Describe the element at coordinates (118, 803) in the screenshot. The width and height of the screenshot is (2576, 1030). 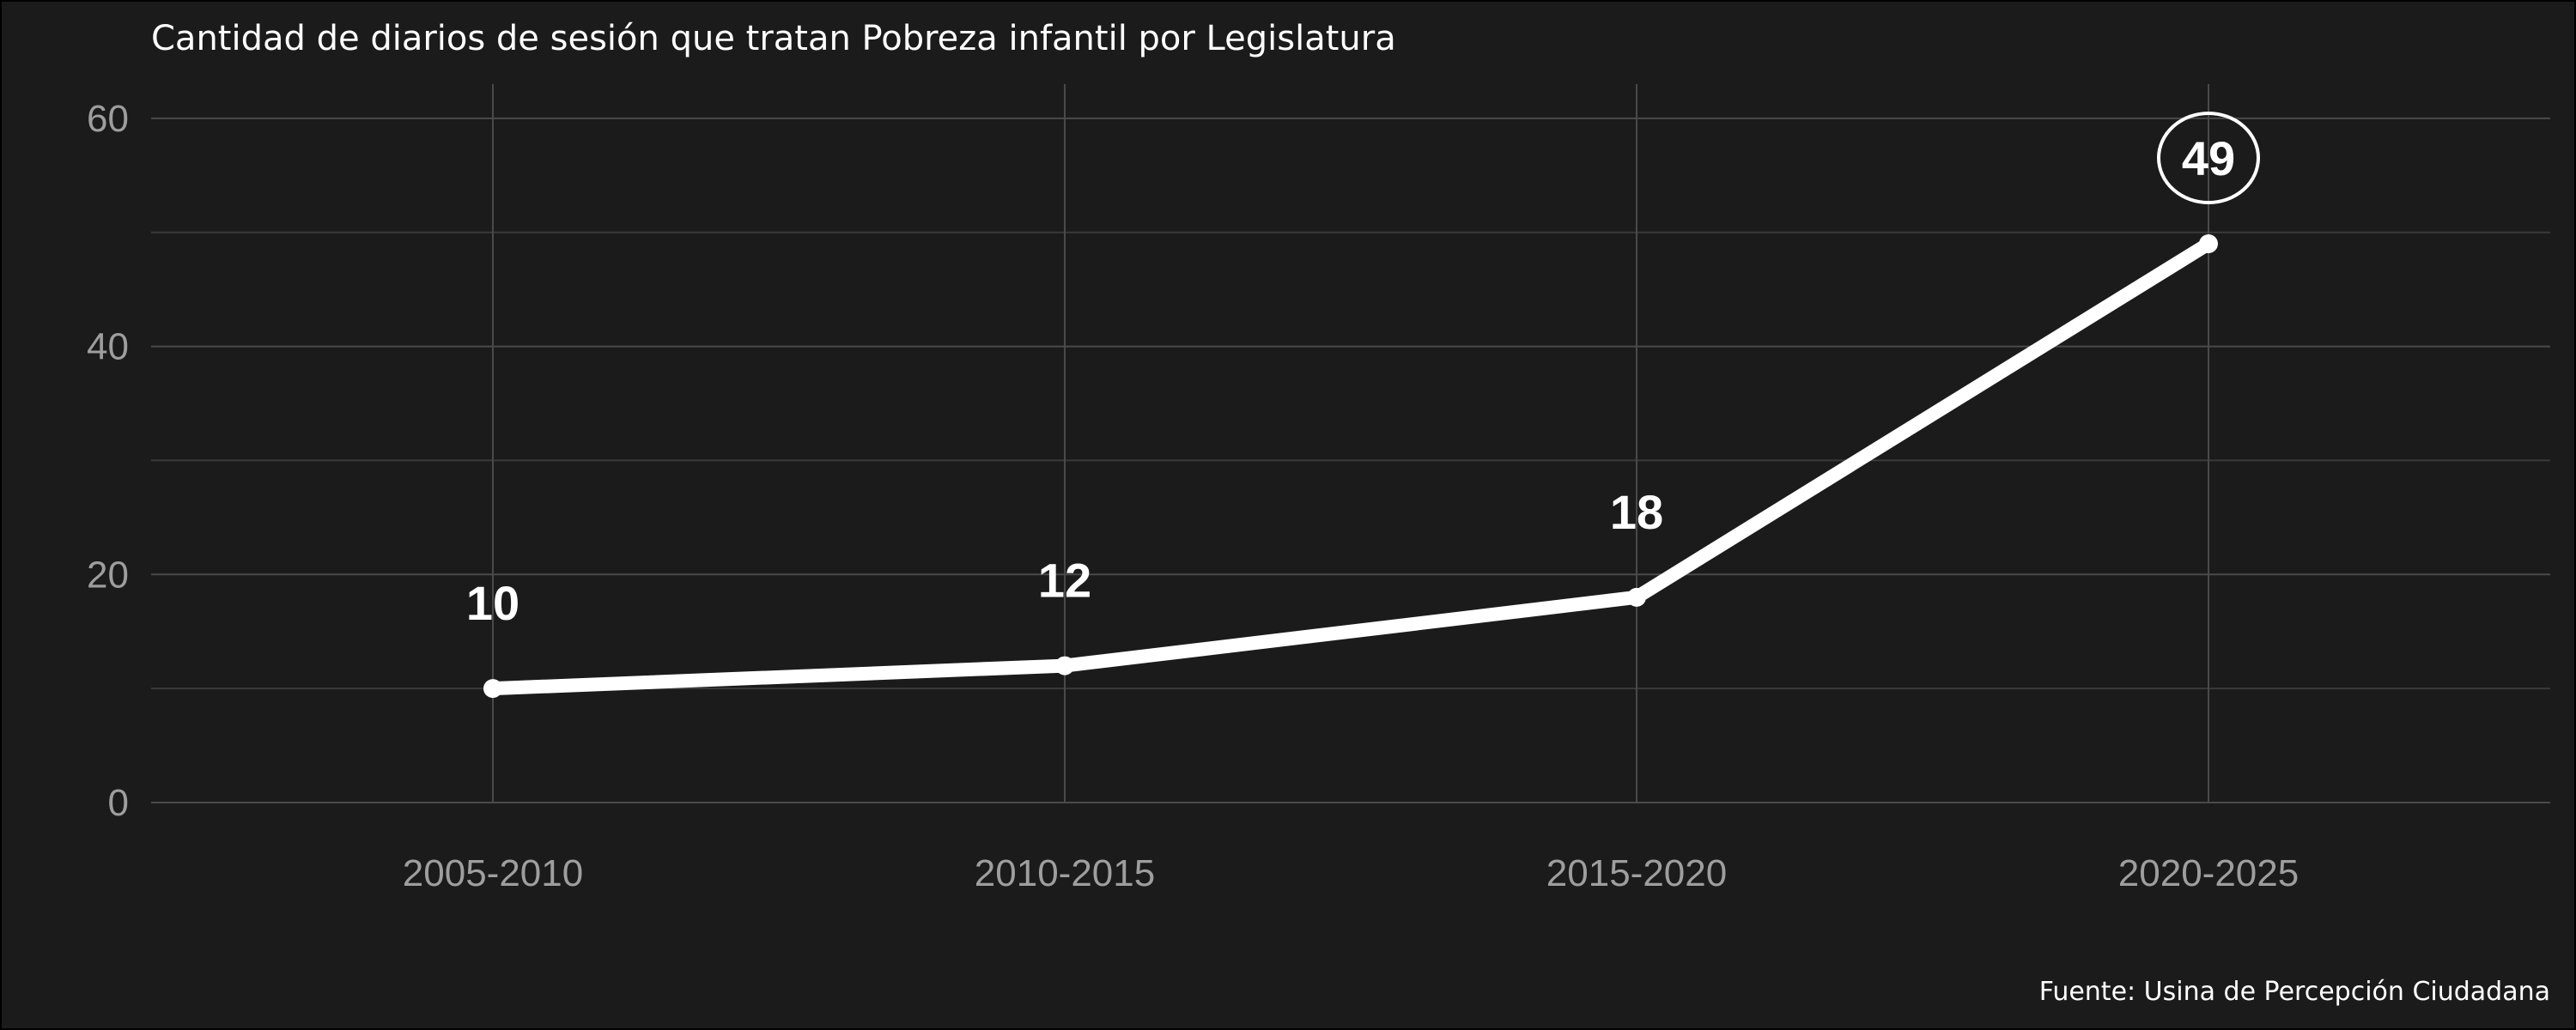
I see `y-tick-label: 0` at that location.